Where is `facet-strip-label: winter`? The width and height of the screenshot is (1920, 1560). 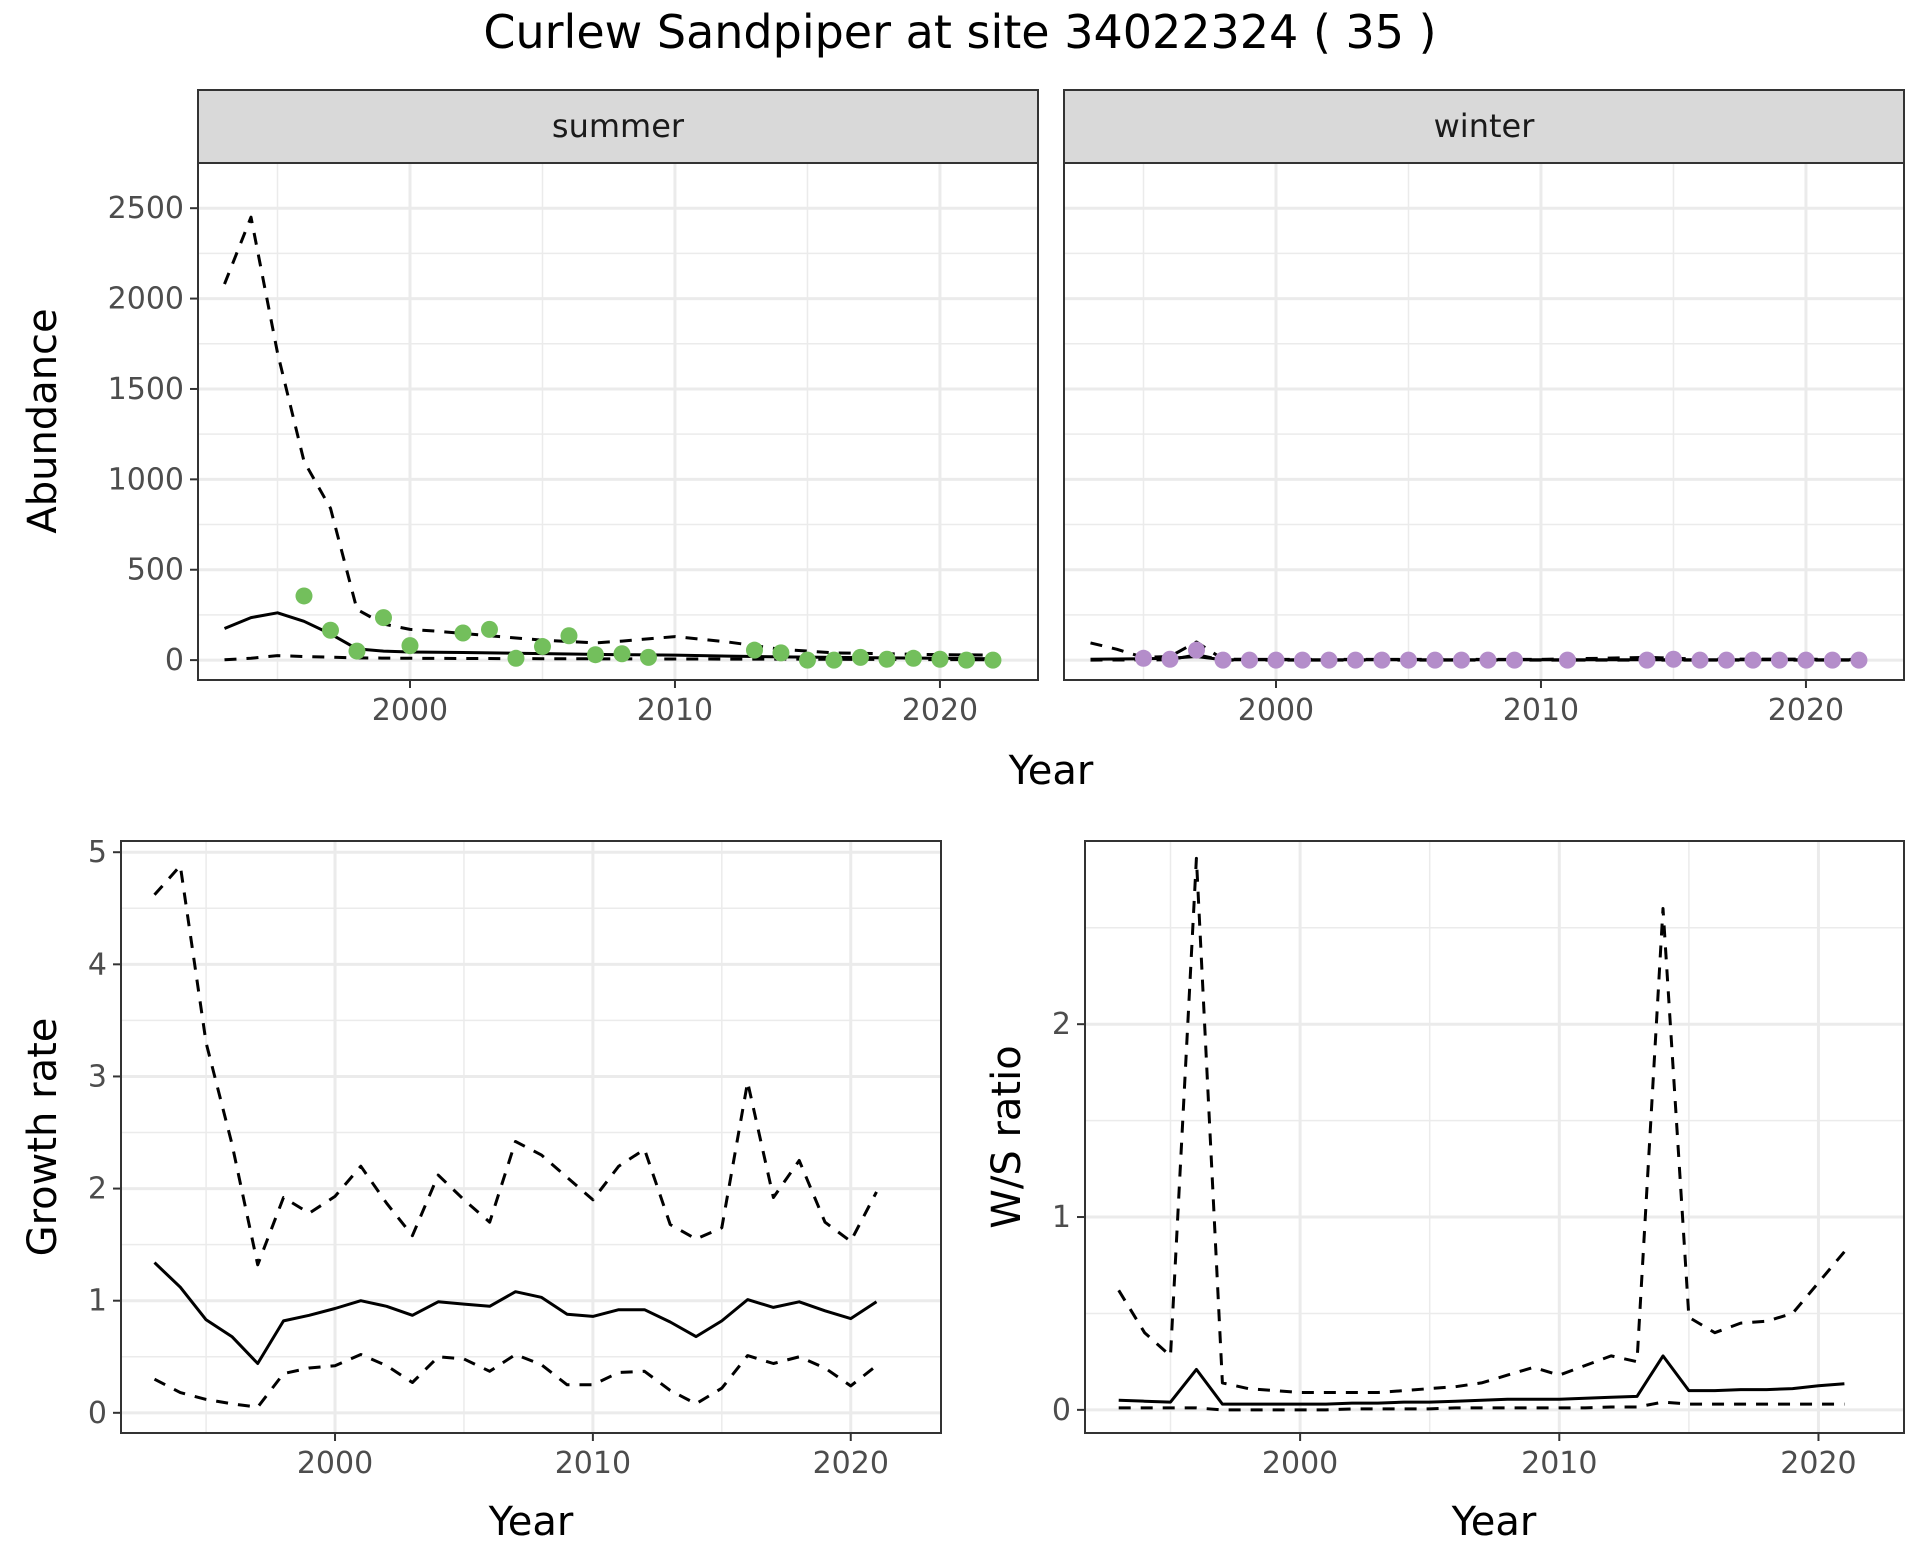
facet-strip-label: winter is located at coordinates (1485, 126).